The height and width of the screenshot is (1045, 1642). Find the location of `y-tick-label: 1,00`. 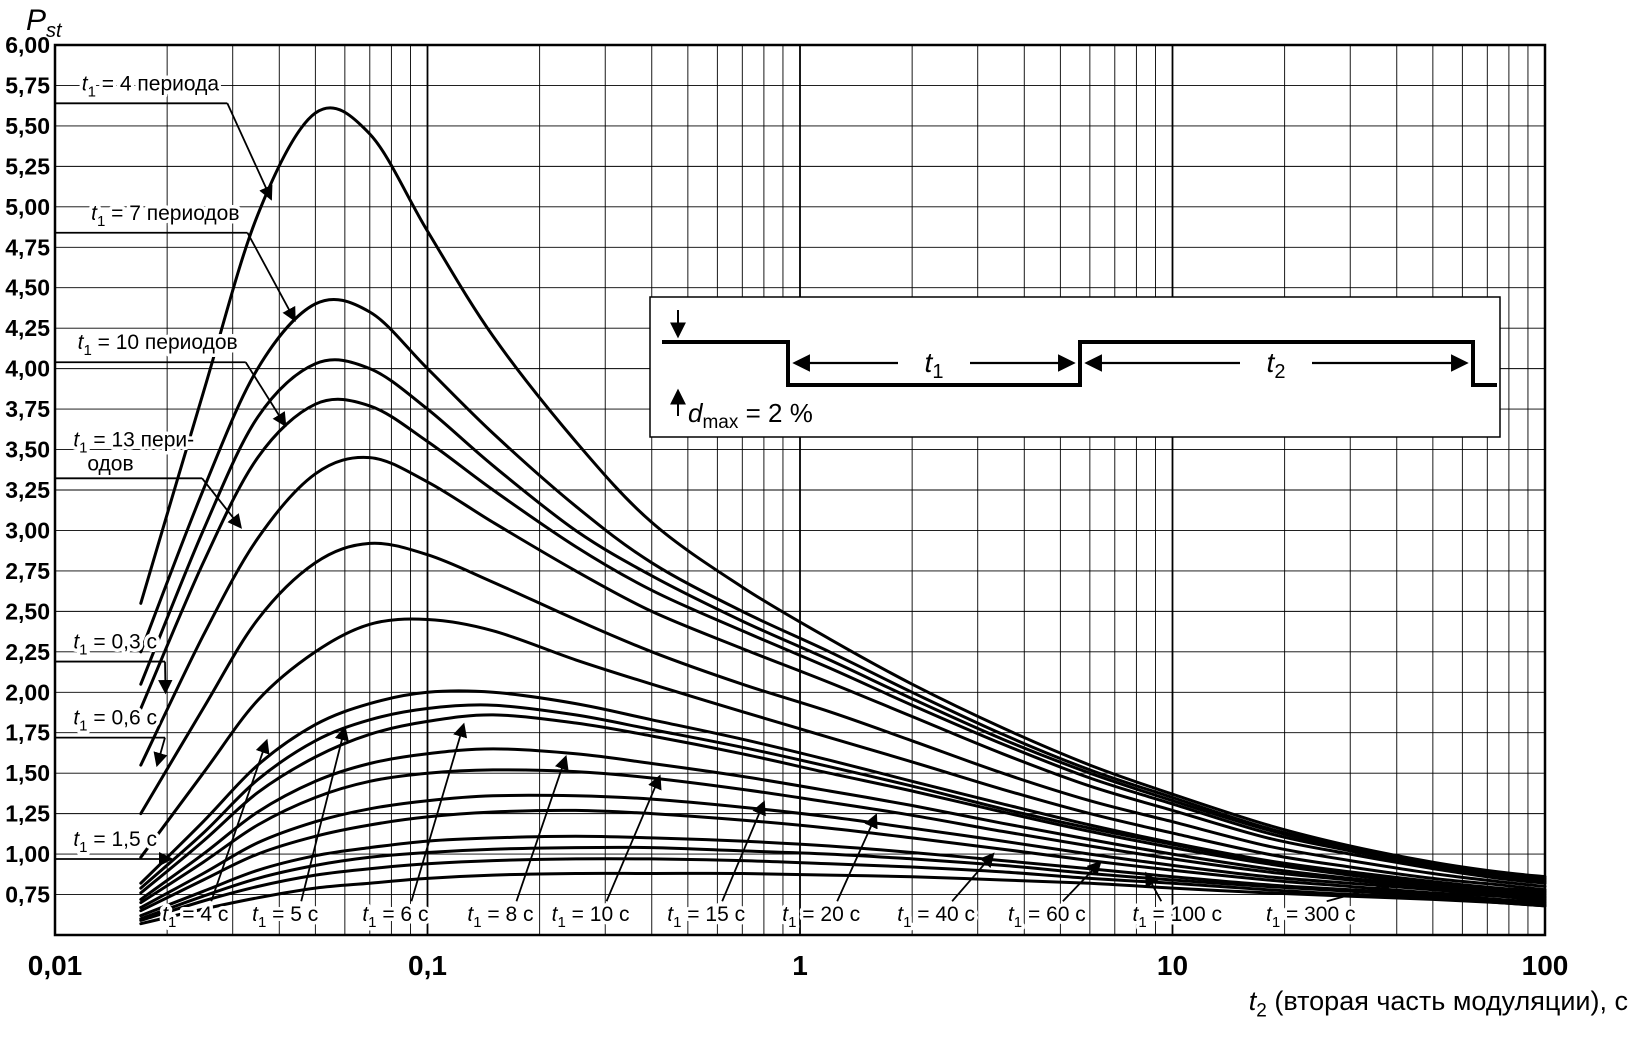

y-tick-label: 1,00 is located at coordinates (27, 854).